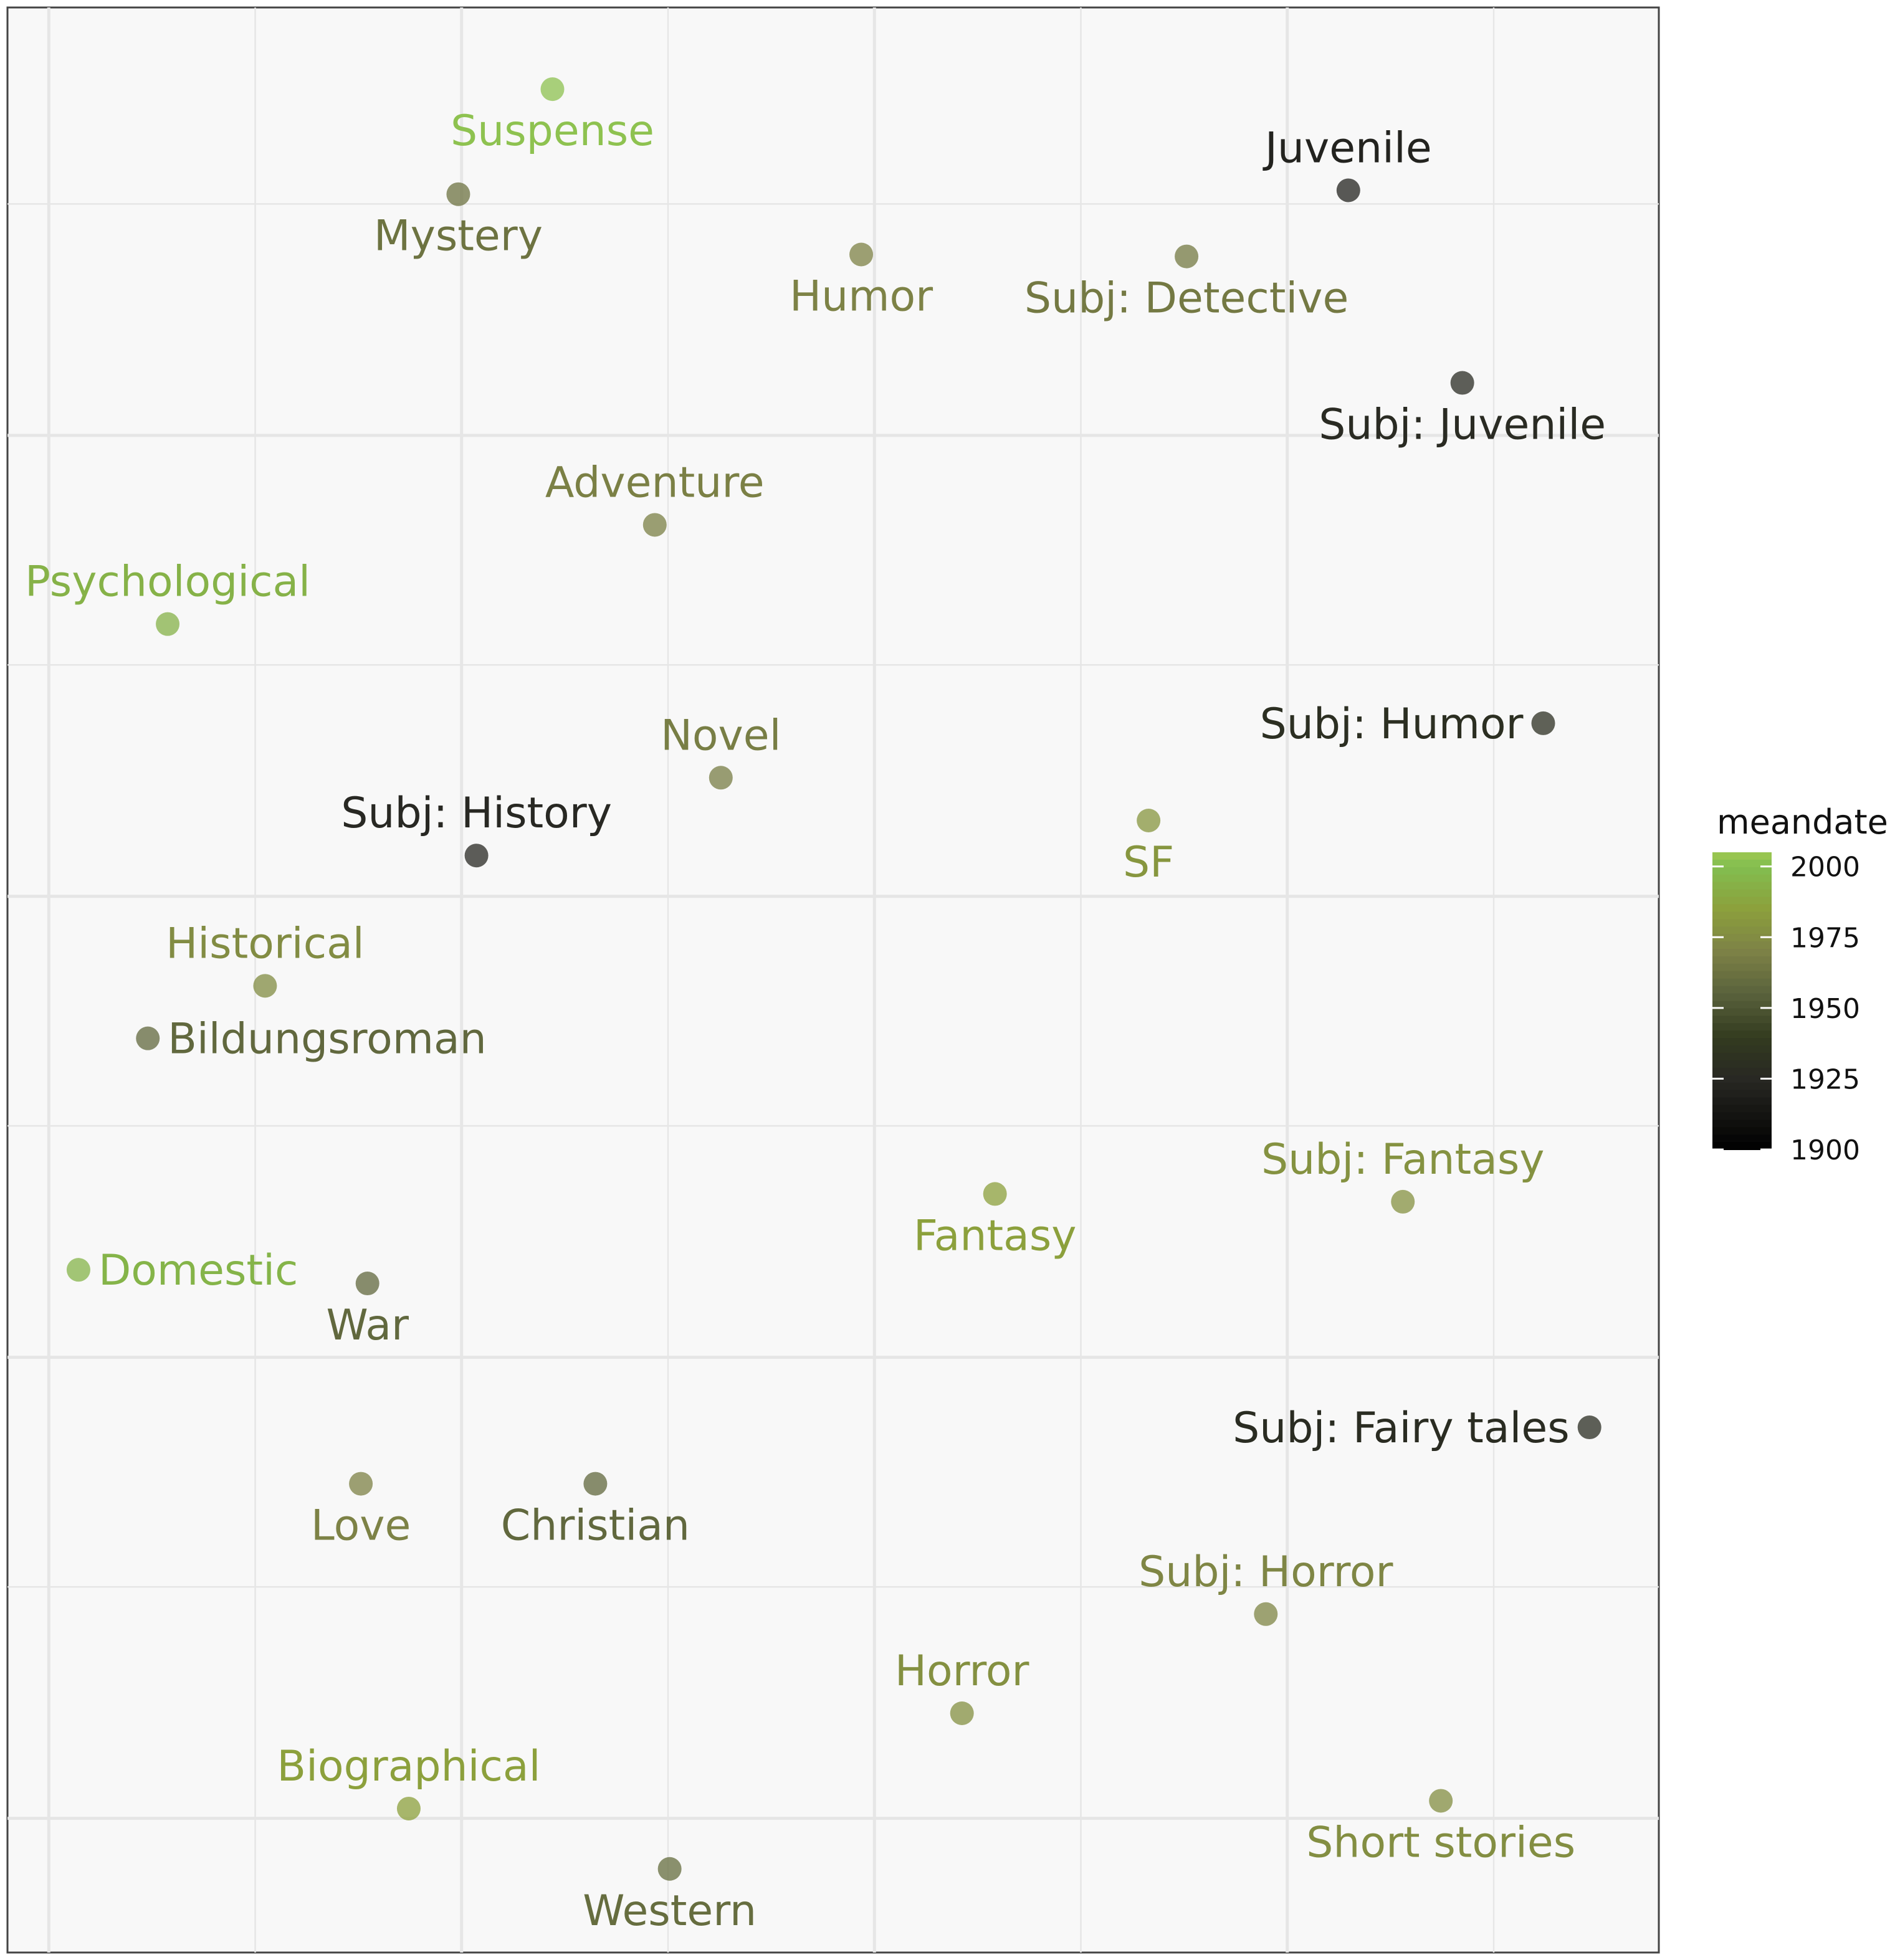  What do you see at coordinates (1802, 822) in the screenshot?
I see `legend-title: meandate` at bounding box center [1802, 822].